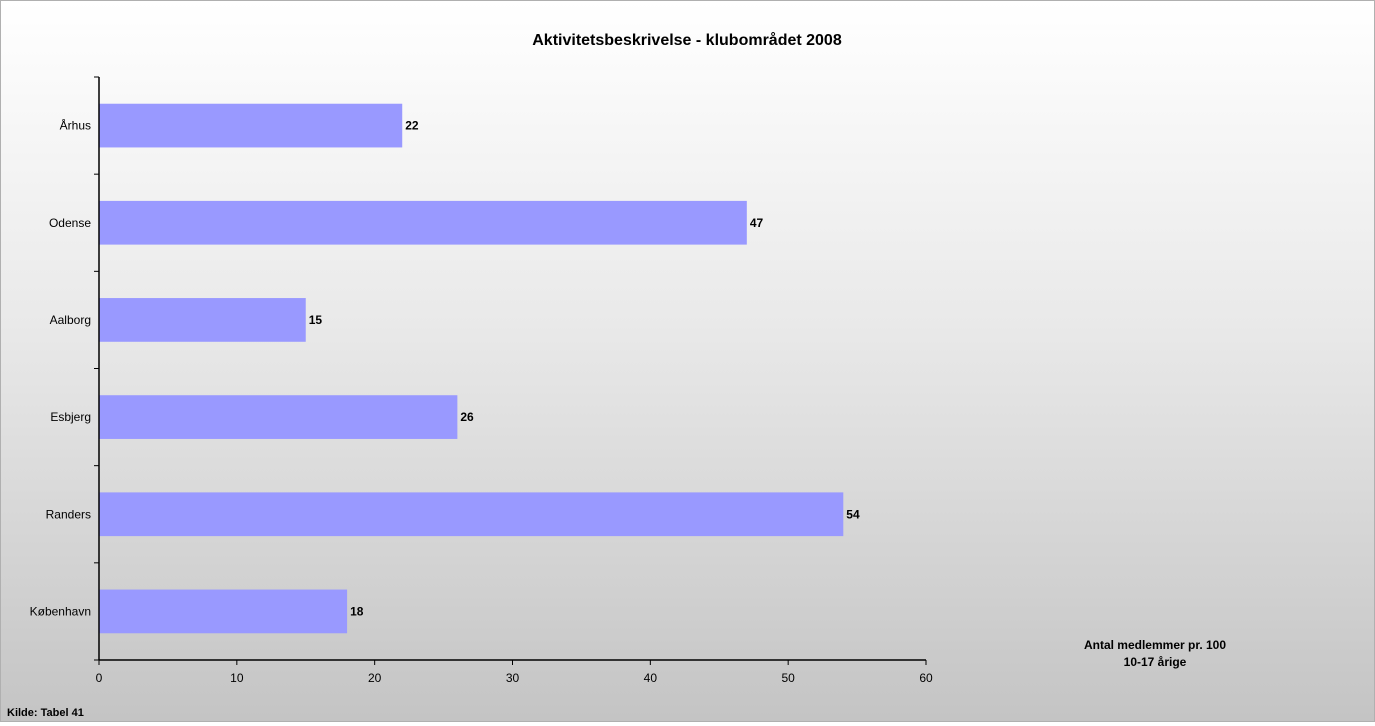 The image size is (1375, 726). I want to click on x-tick-label-3: 30, so click(513, 678).